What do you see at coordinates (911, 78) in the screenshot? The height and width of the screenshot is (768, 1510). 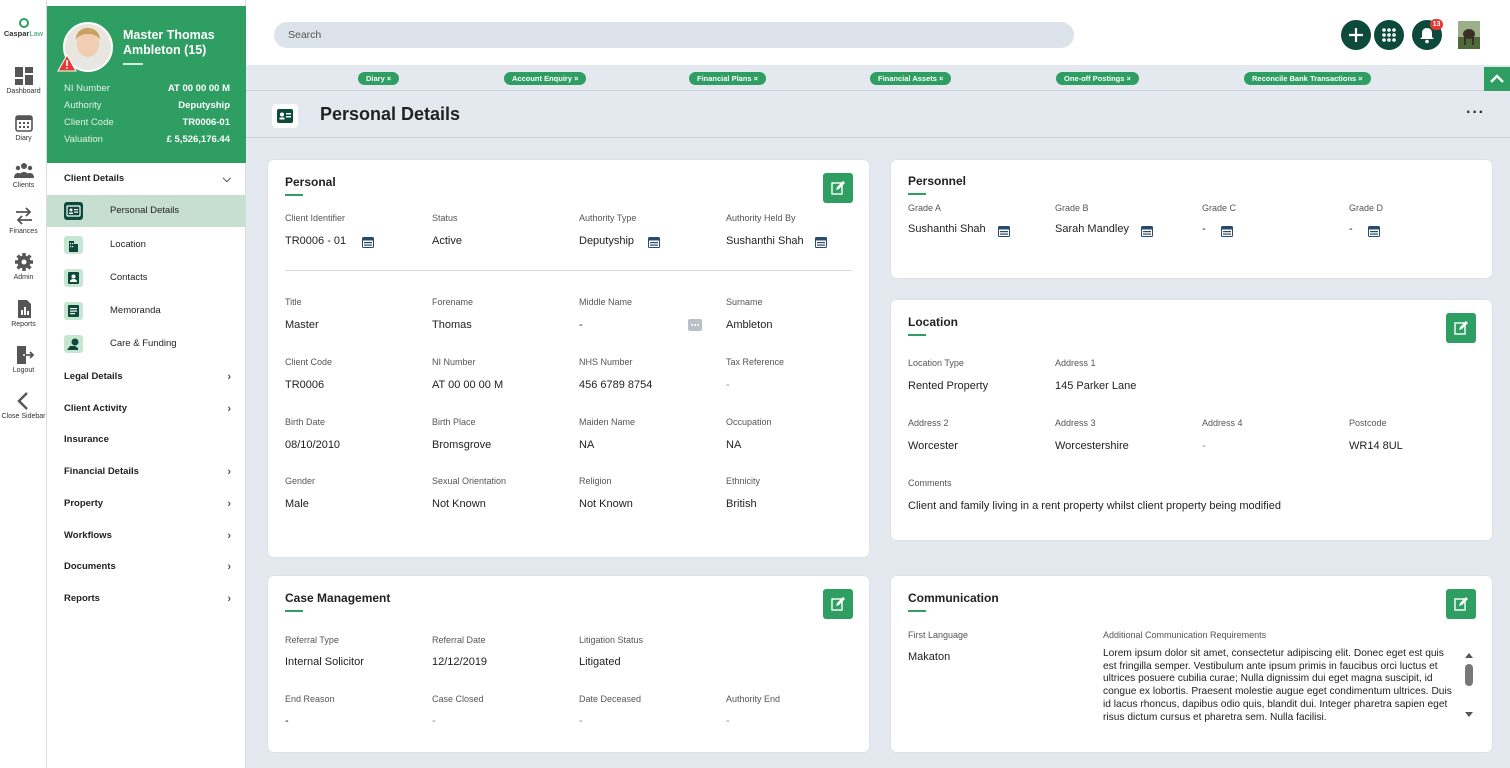 I see `tab-financial-assets: Financial Assets ×` at bounding box center [911, 78].